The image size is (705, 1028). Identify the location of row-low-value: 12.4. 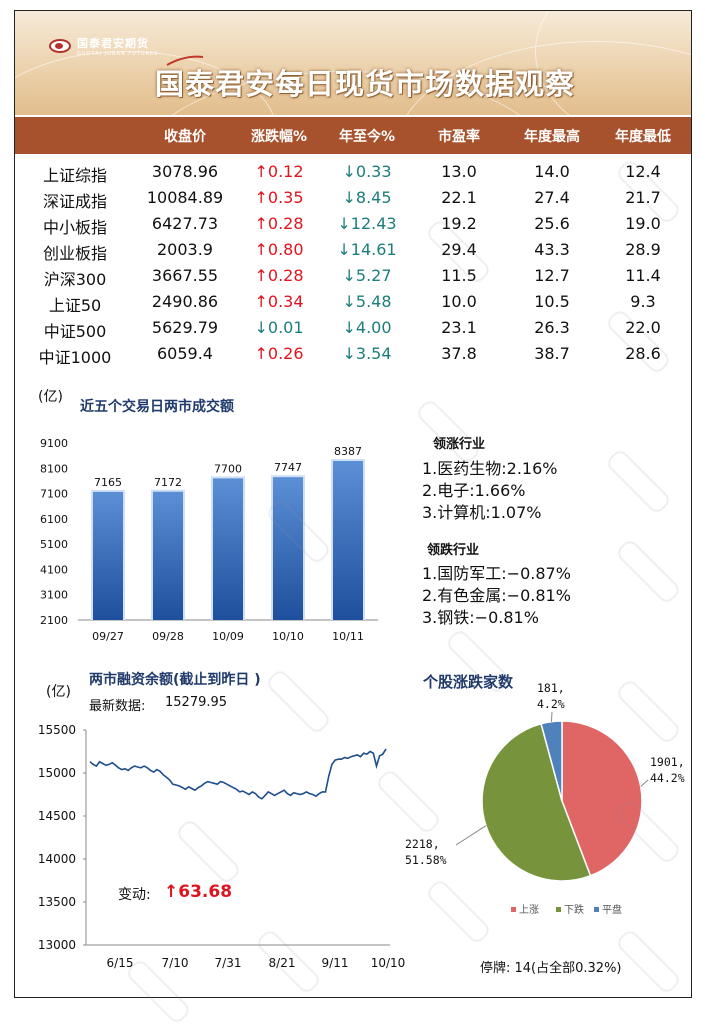
(643, 171).